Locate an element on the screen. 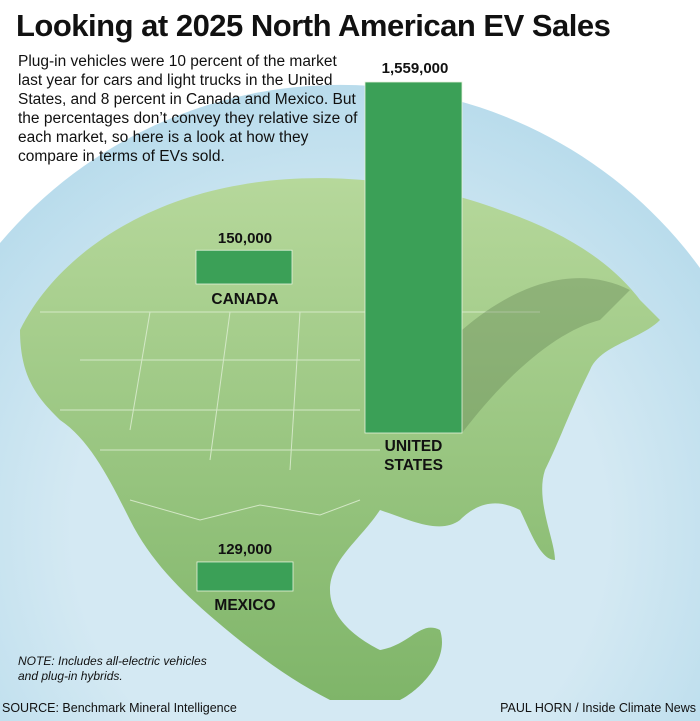 This screenshot has height=721, width=700. category-label-united-states: UNITED STATES is located at coordinates (413, 456).